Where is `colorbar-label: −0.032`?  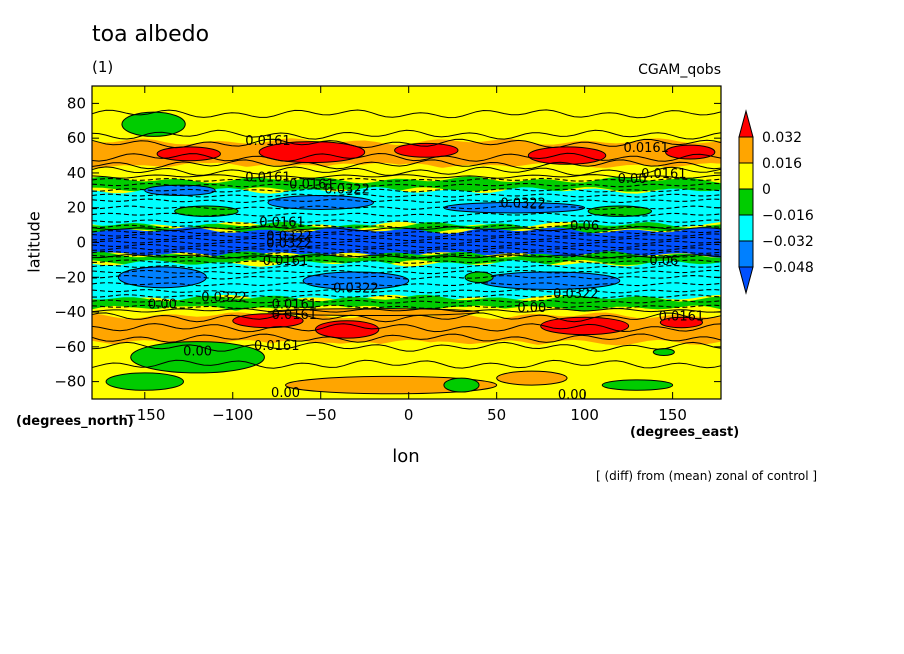
colorbar-label: −0.032 is located at coordinates (788, 242).